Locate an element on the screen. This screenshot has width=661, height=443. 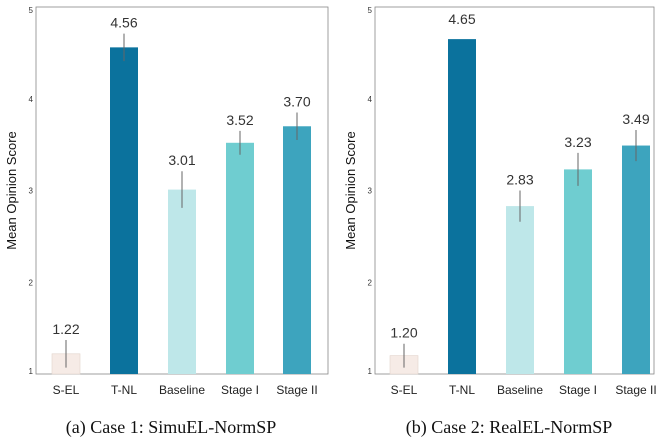
value-label: 1.22 is located at coordinates (65, 329).